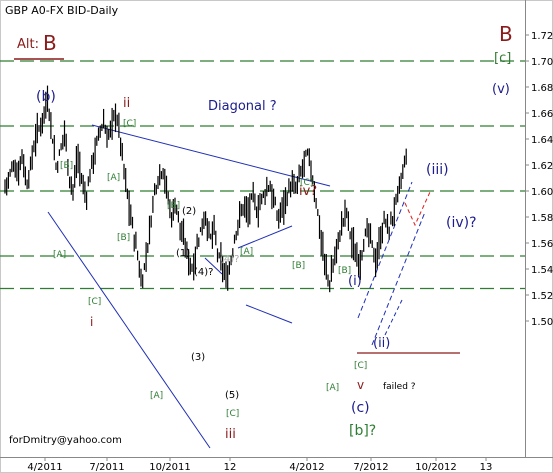 Image resolution: width=553 pixels, height=473 pixels. I want to click on label-c5: [C], so click(306, 183).